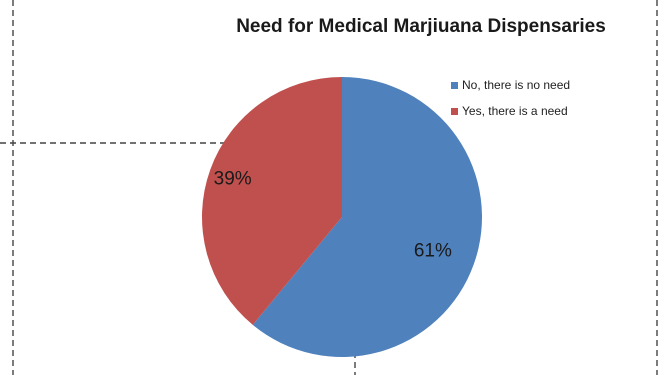  What do you see at coordinates (510, 98) in the screenshot?
I see `legend: No, there is no need Yes, there is a need` at bounding box center [510, 98].